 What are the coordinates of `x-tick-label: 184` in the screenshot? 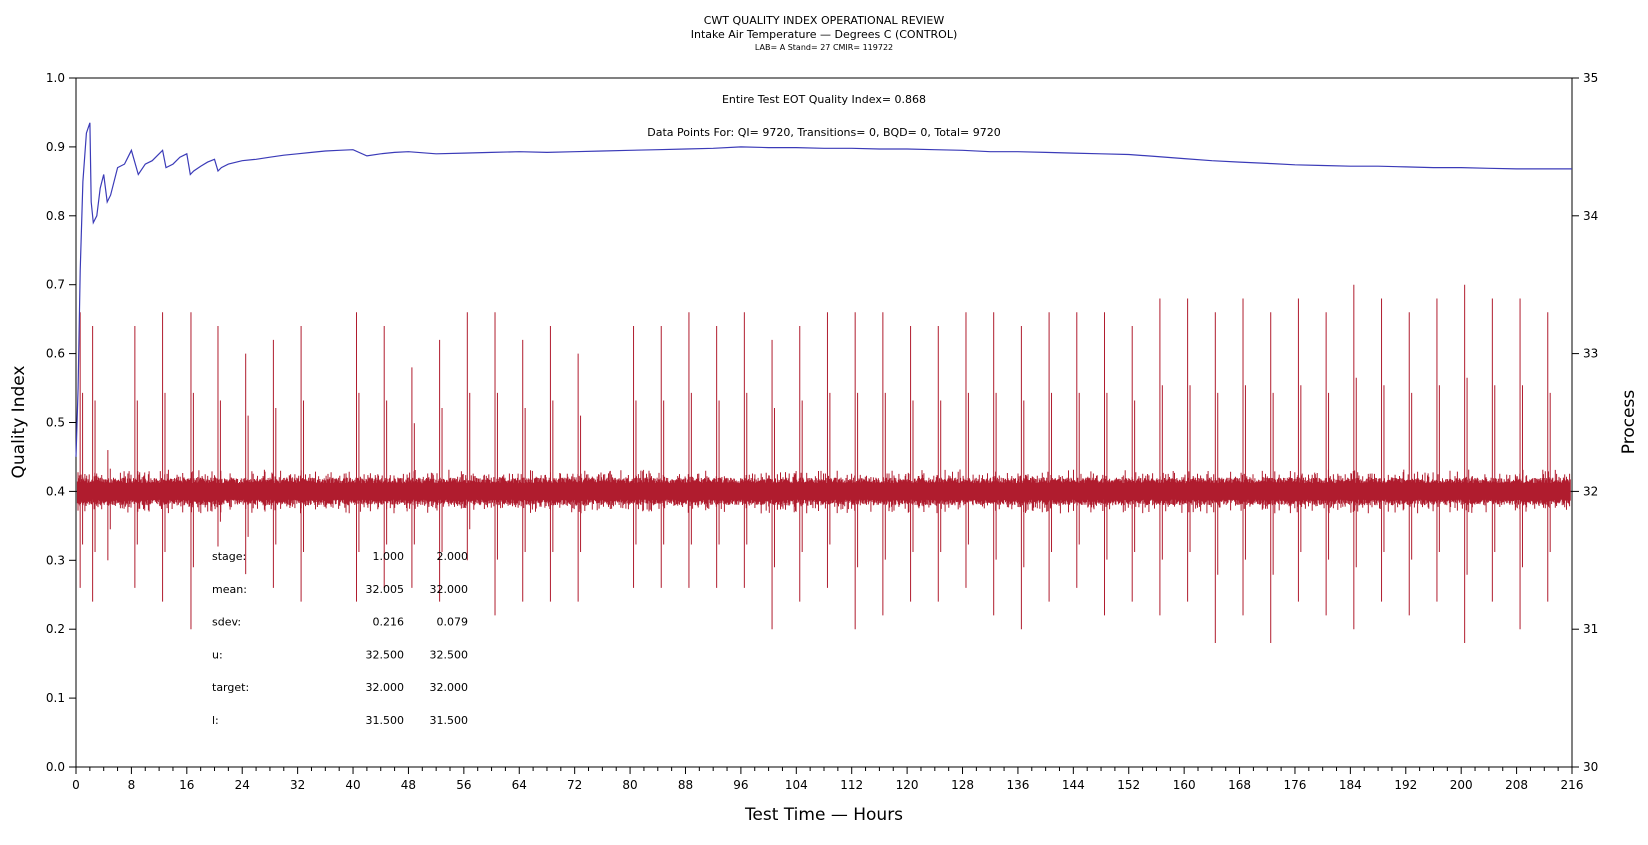 It's located at (1350, 785).